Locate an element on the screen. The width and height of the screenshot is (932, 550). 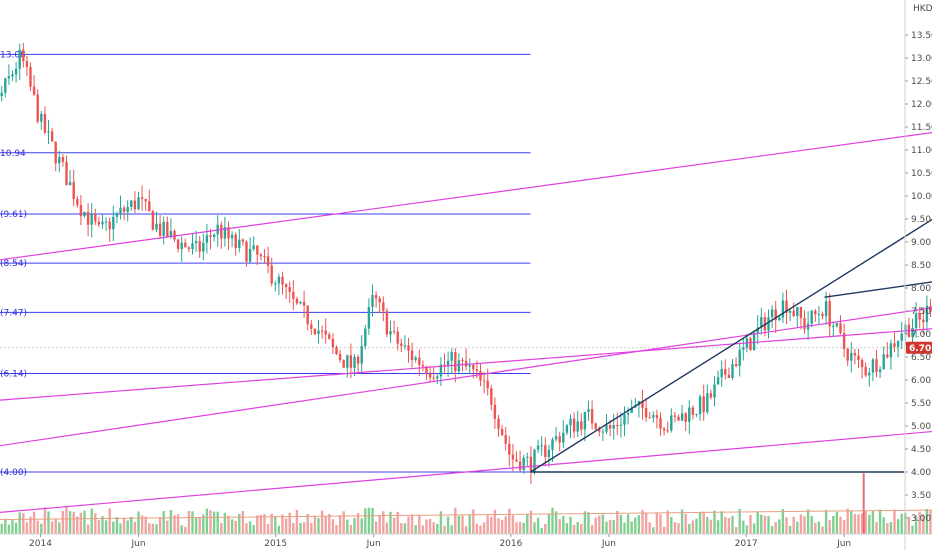
fib-level-label: 13.08 is located at coordinates (13, 55).